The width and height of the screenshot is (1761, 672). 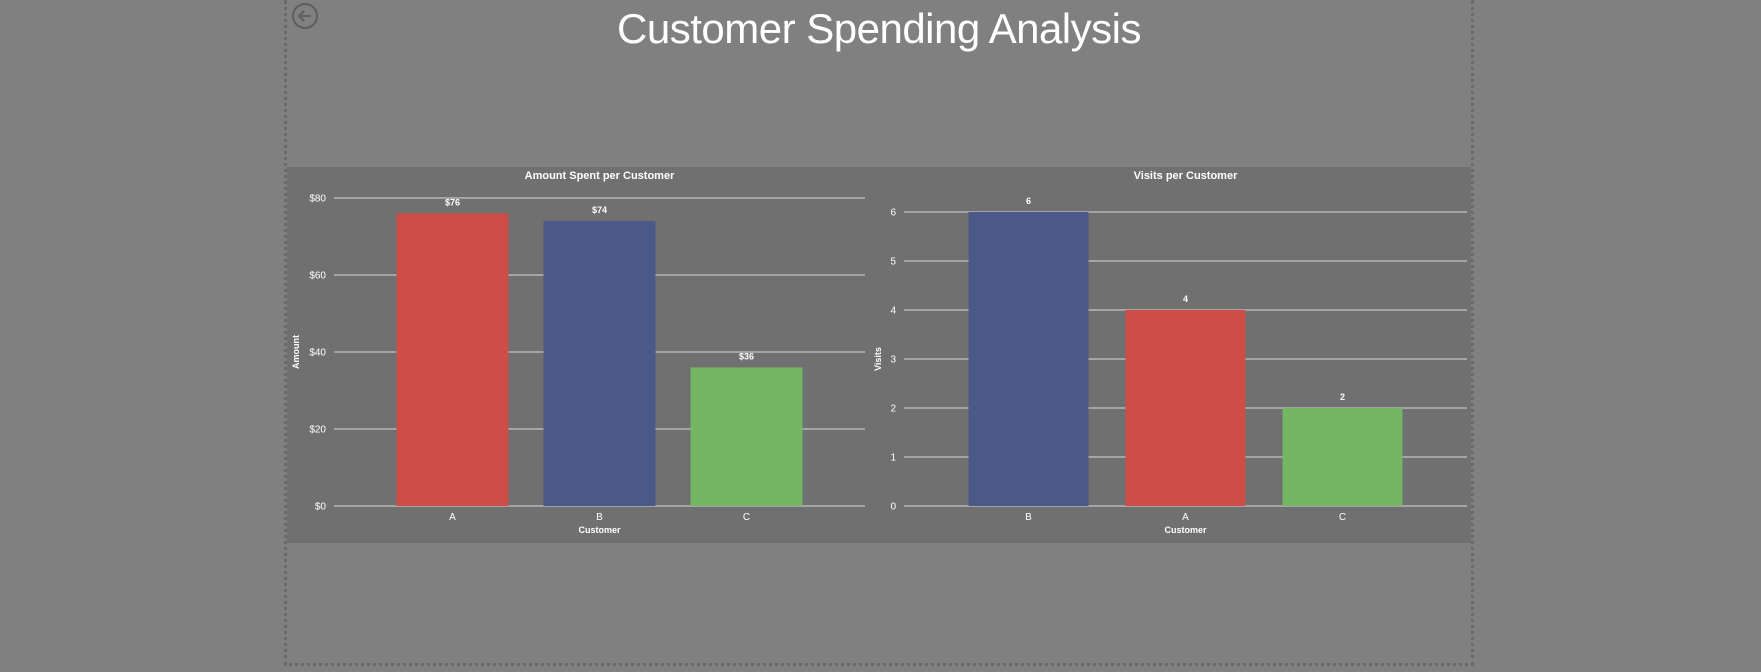 What do you see at coordinates (296, 352) in the screenshot?
I see `y-axis-title: Amount` at bounding box center [296, 352].